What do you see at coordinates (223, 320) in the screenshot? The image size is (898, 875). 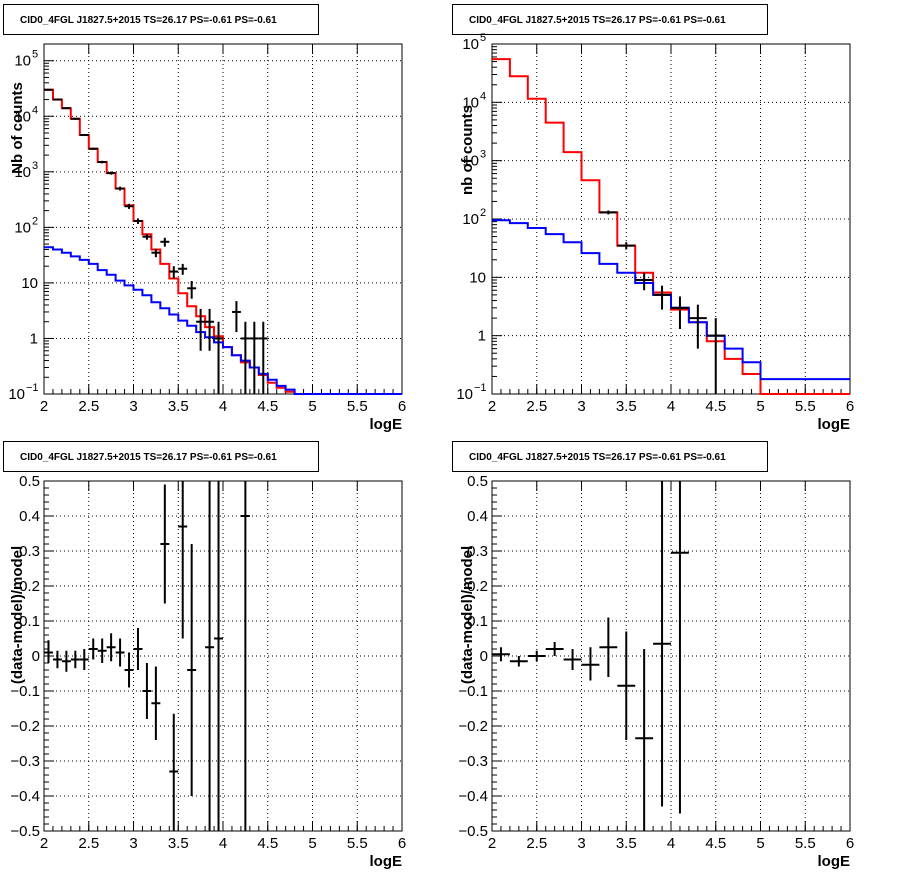 I see `histogram-background` at bounding box center [223, 320].